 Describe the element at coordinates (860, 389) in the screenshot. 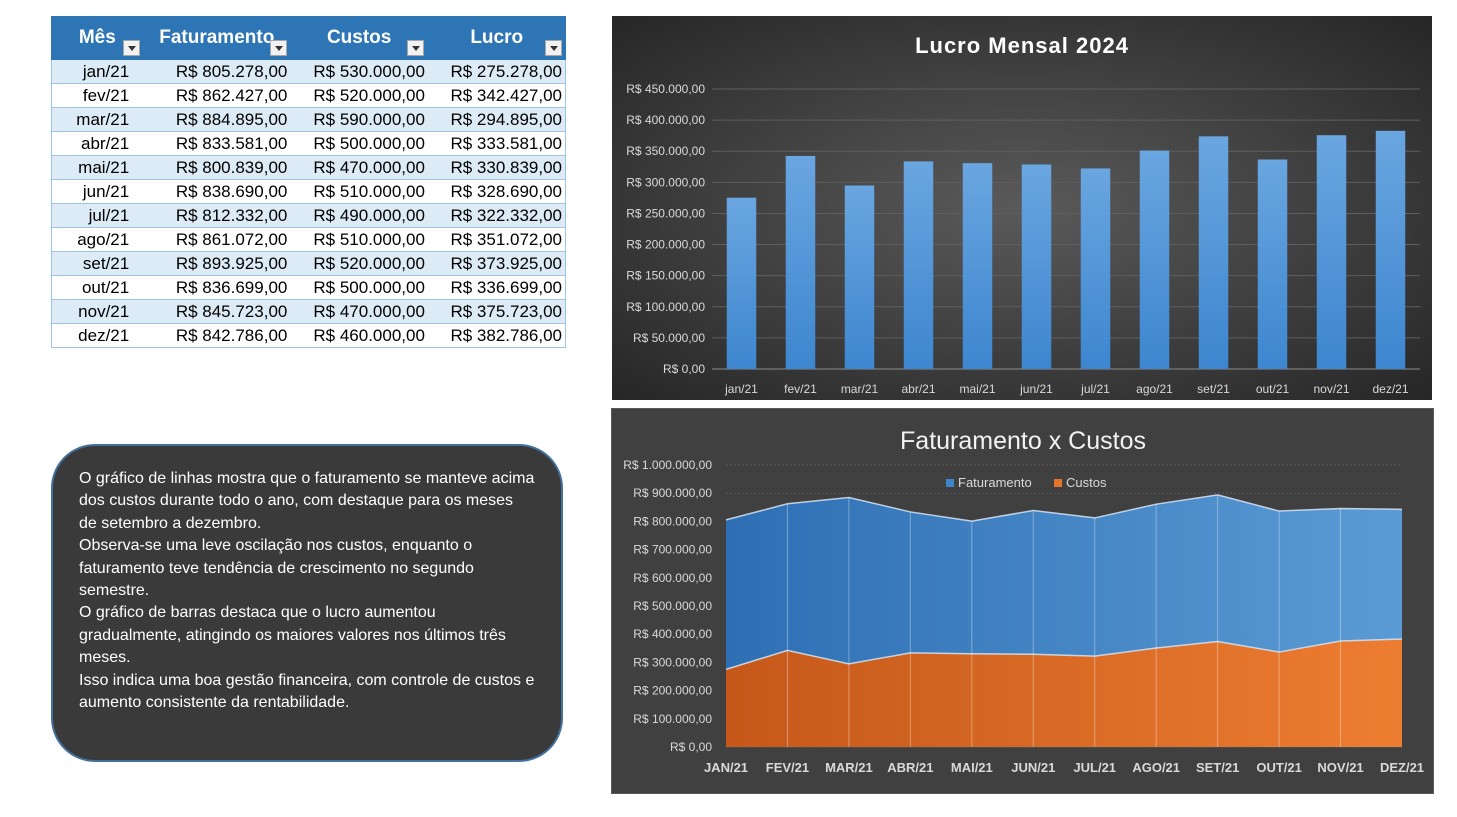

I see `x-tick-label: mar/21` at that location.